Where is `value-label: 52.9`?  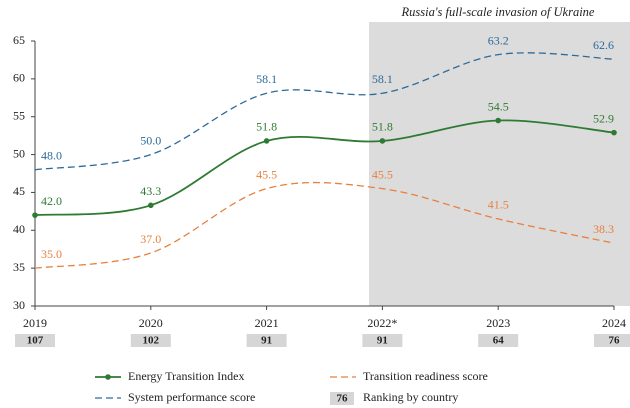 value-label: 52.9 is located at coordinates (603, 118).